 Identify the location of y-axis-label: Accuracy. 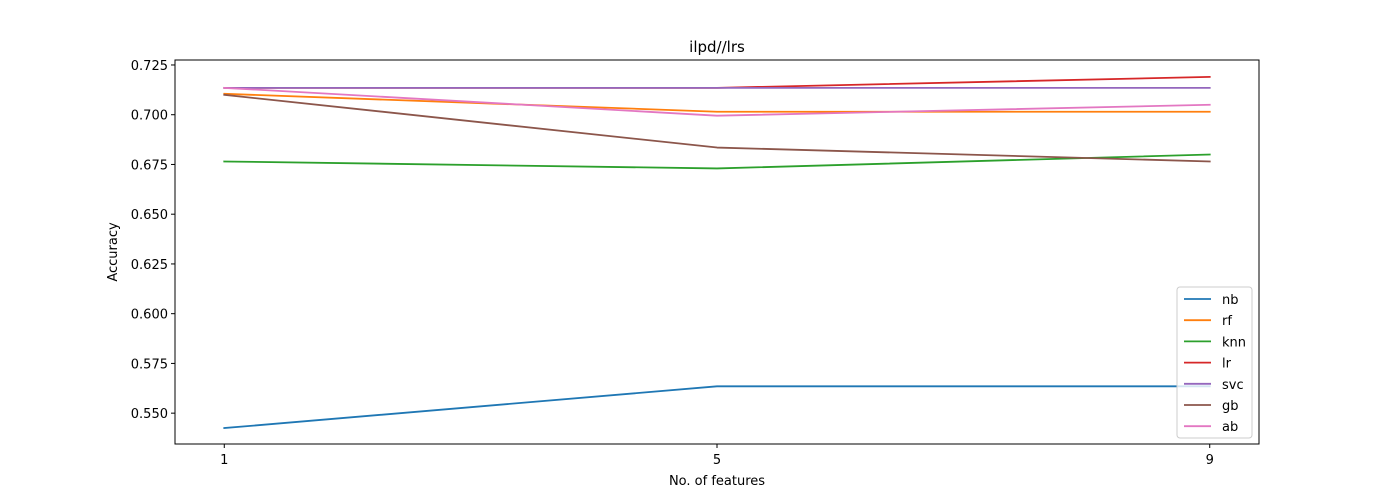
(113, 252).